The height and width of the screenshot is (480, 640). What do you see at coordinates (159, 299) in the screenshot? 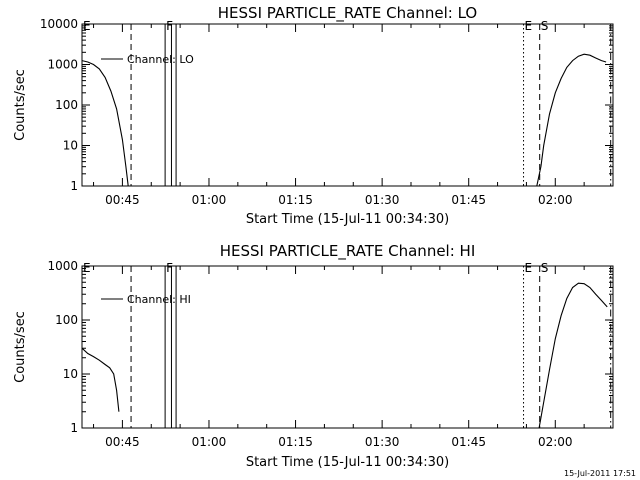
I see `legend-label: Channel: HI` at bounding box center [159, 299].